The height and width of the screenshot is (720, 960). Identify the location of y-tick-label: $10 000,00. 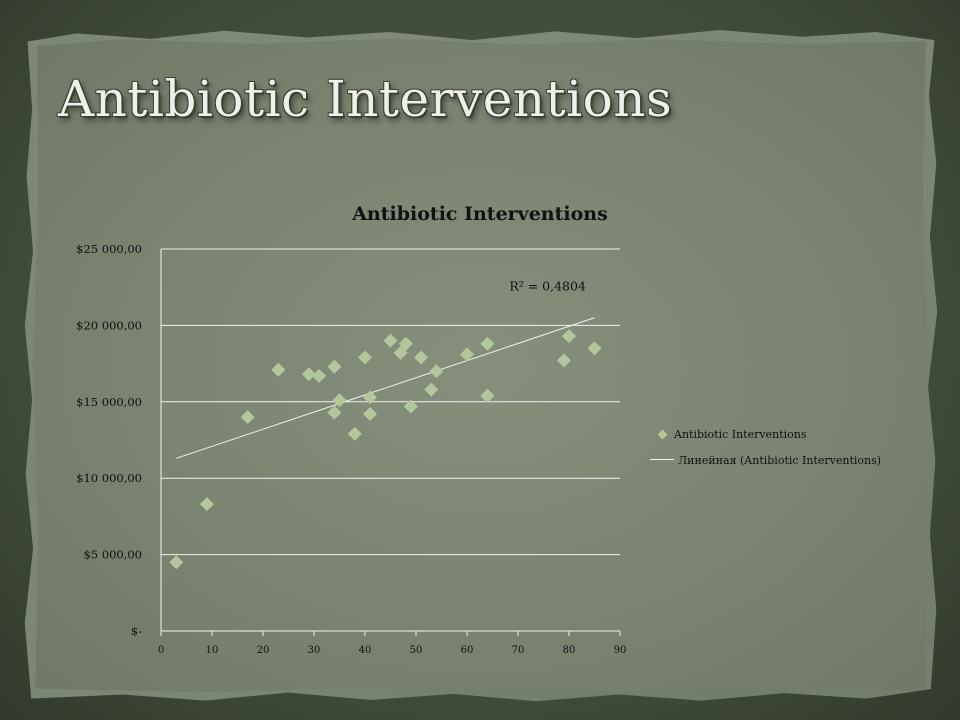
(109, 478).